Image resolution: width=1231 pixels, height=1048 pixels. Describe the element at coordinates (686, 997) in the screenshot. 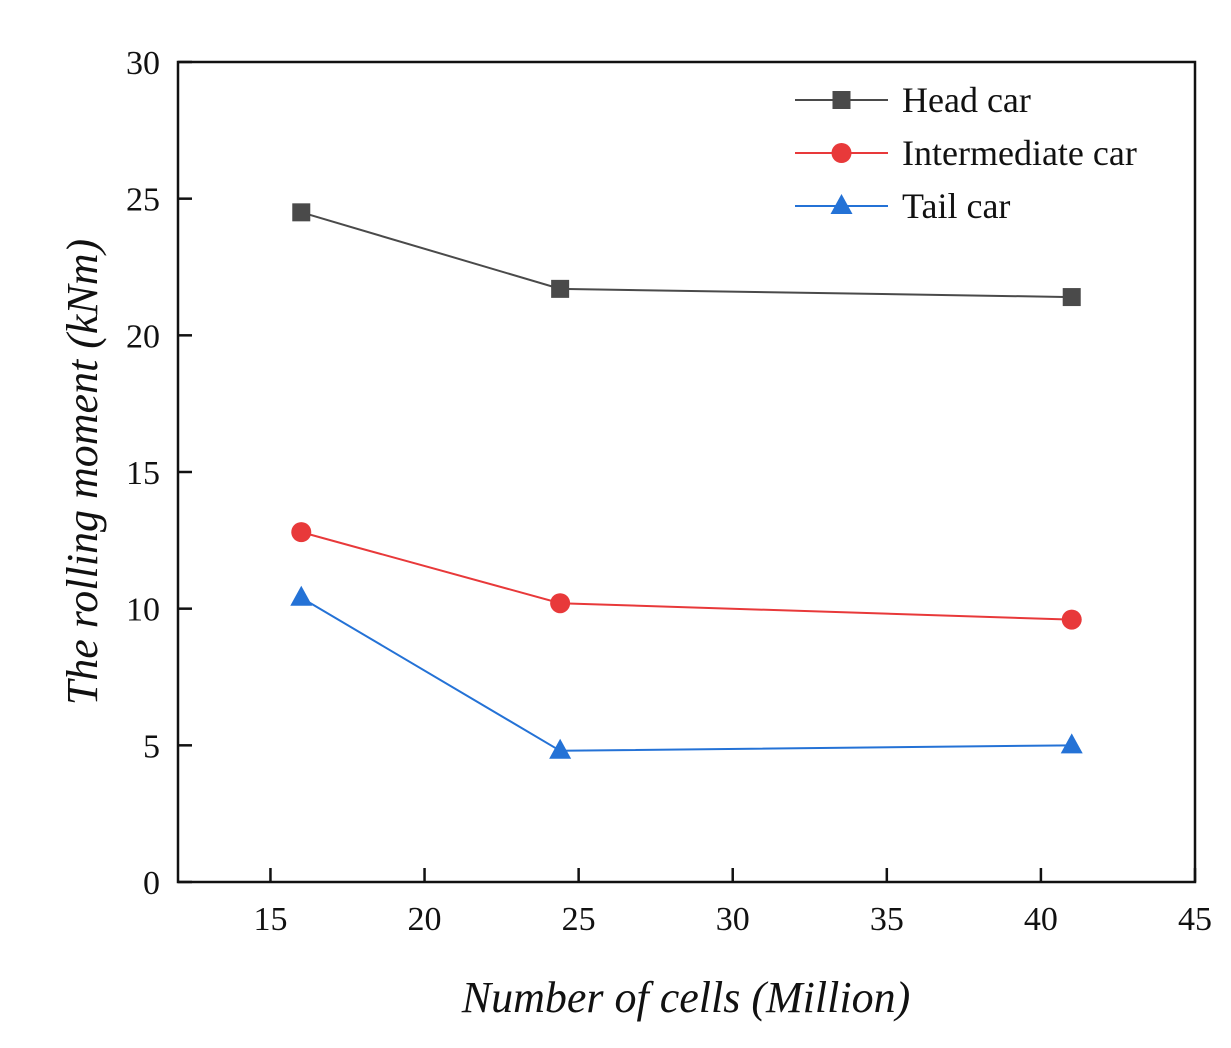

I see `x-axis-title: Number of cells (Million)` at that location.